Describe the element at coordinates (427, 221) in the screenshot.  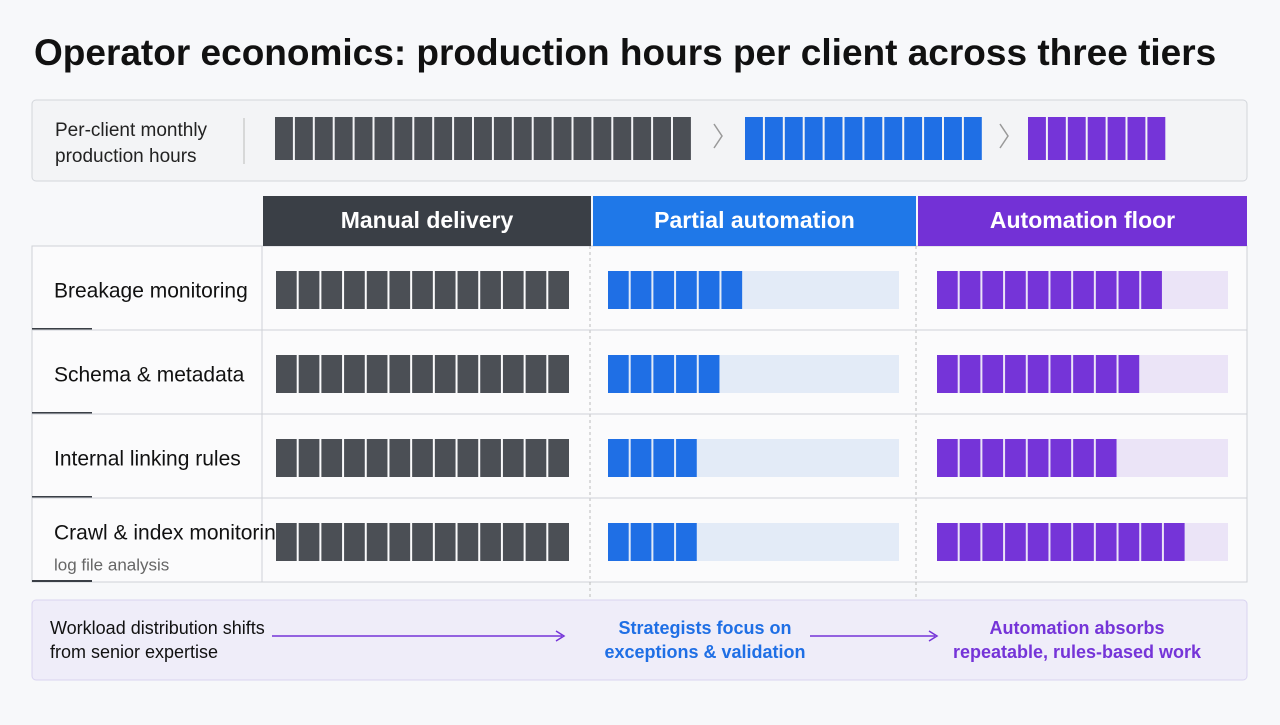
I see `column-header` at that location.